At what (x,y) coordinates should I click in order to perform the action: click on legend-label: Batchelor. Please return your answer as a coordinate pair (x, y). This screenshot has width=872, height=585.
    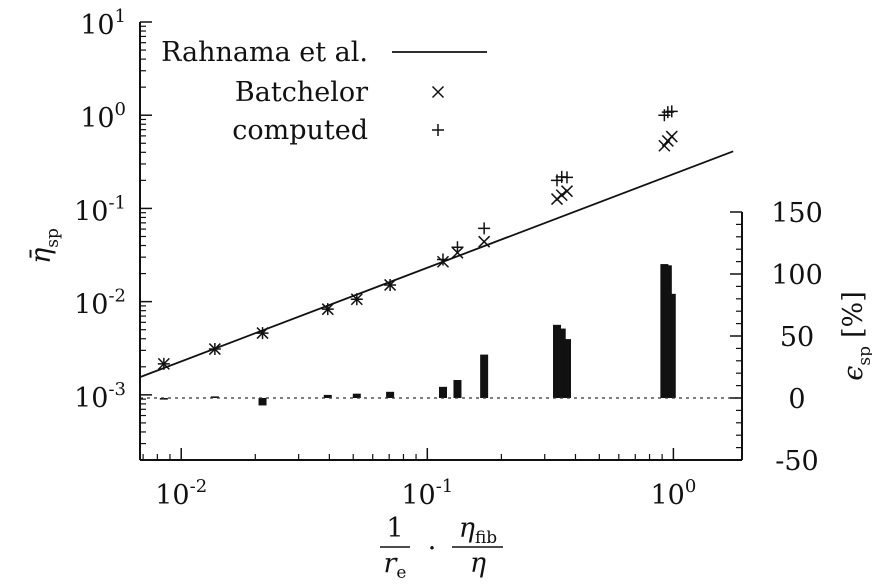
    Looking at the image, I should click on (301, 92).